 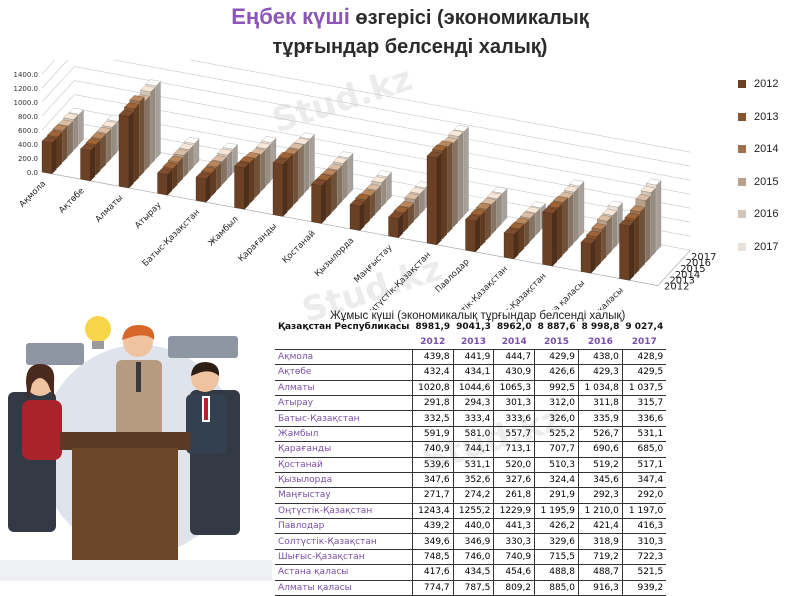 What do you see at coordinates (32, 173) in the screenshot?
I see `y-tick-label: 0.0` at bounding box center [32, 173].